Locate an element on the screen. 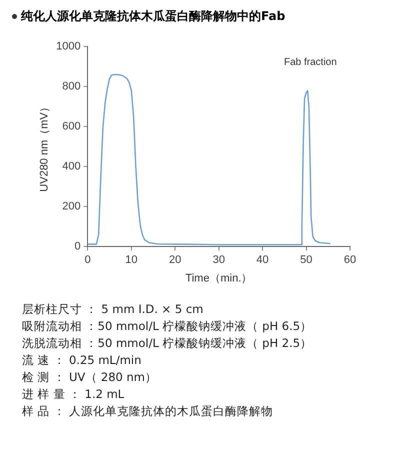  y-tick-label: 1000 is located at coordinates (68, 46).